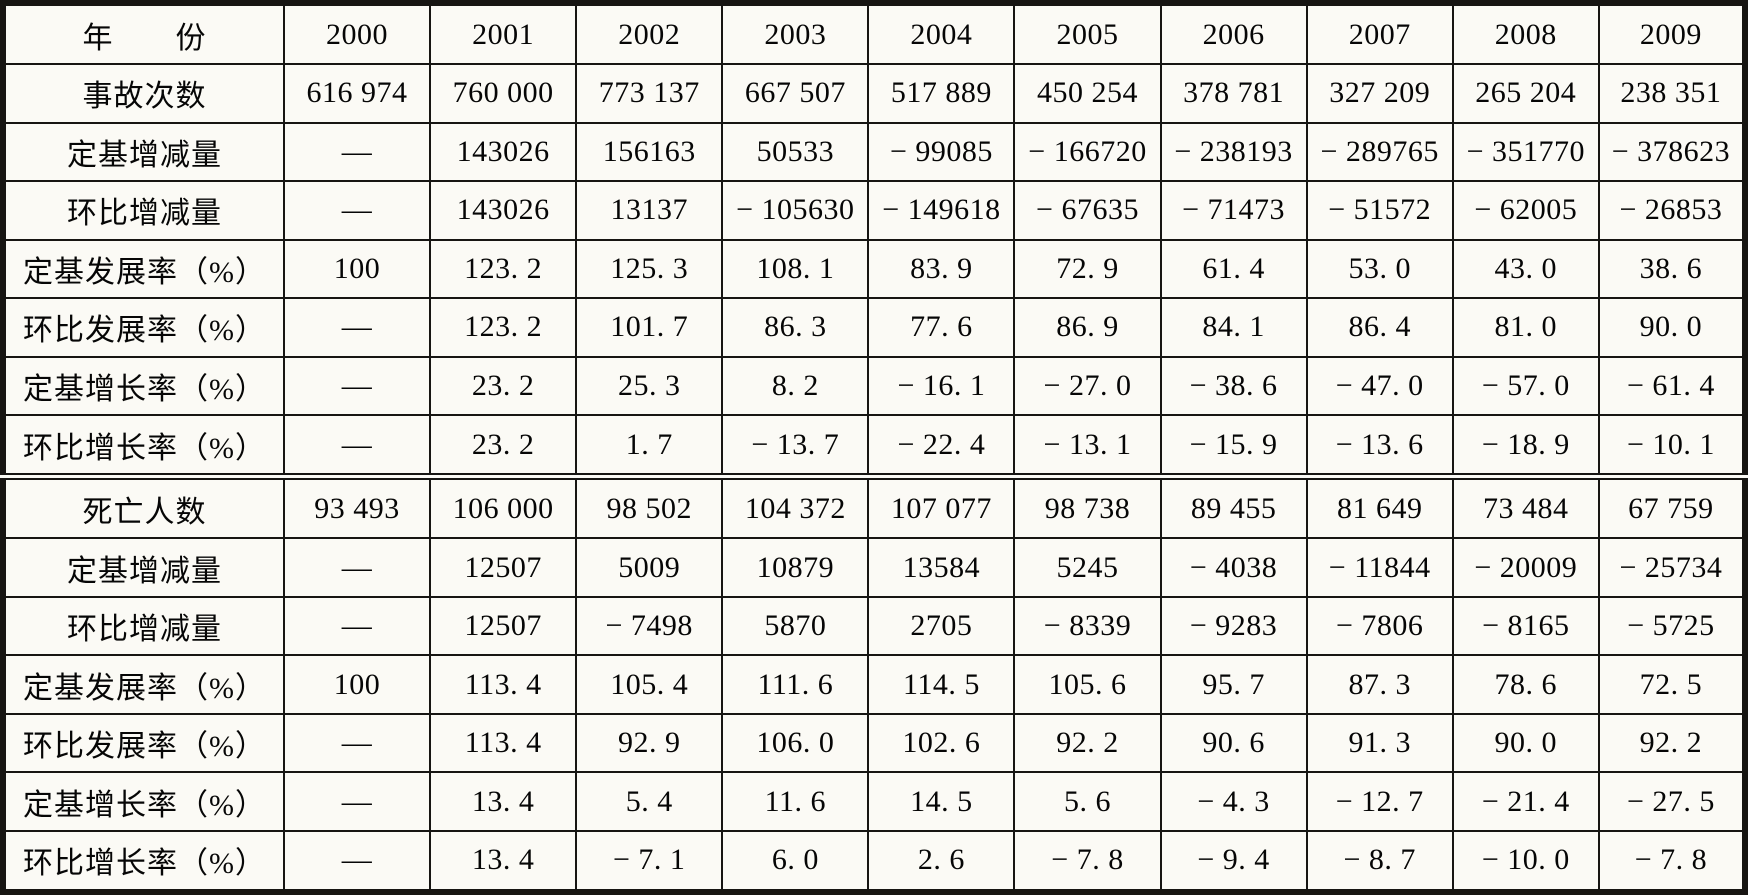 Image resolution: width=1748 pixels, height=895 pixels. I want to click on value-cell: − 7806, so click(1379, 626).